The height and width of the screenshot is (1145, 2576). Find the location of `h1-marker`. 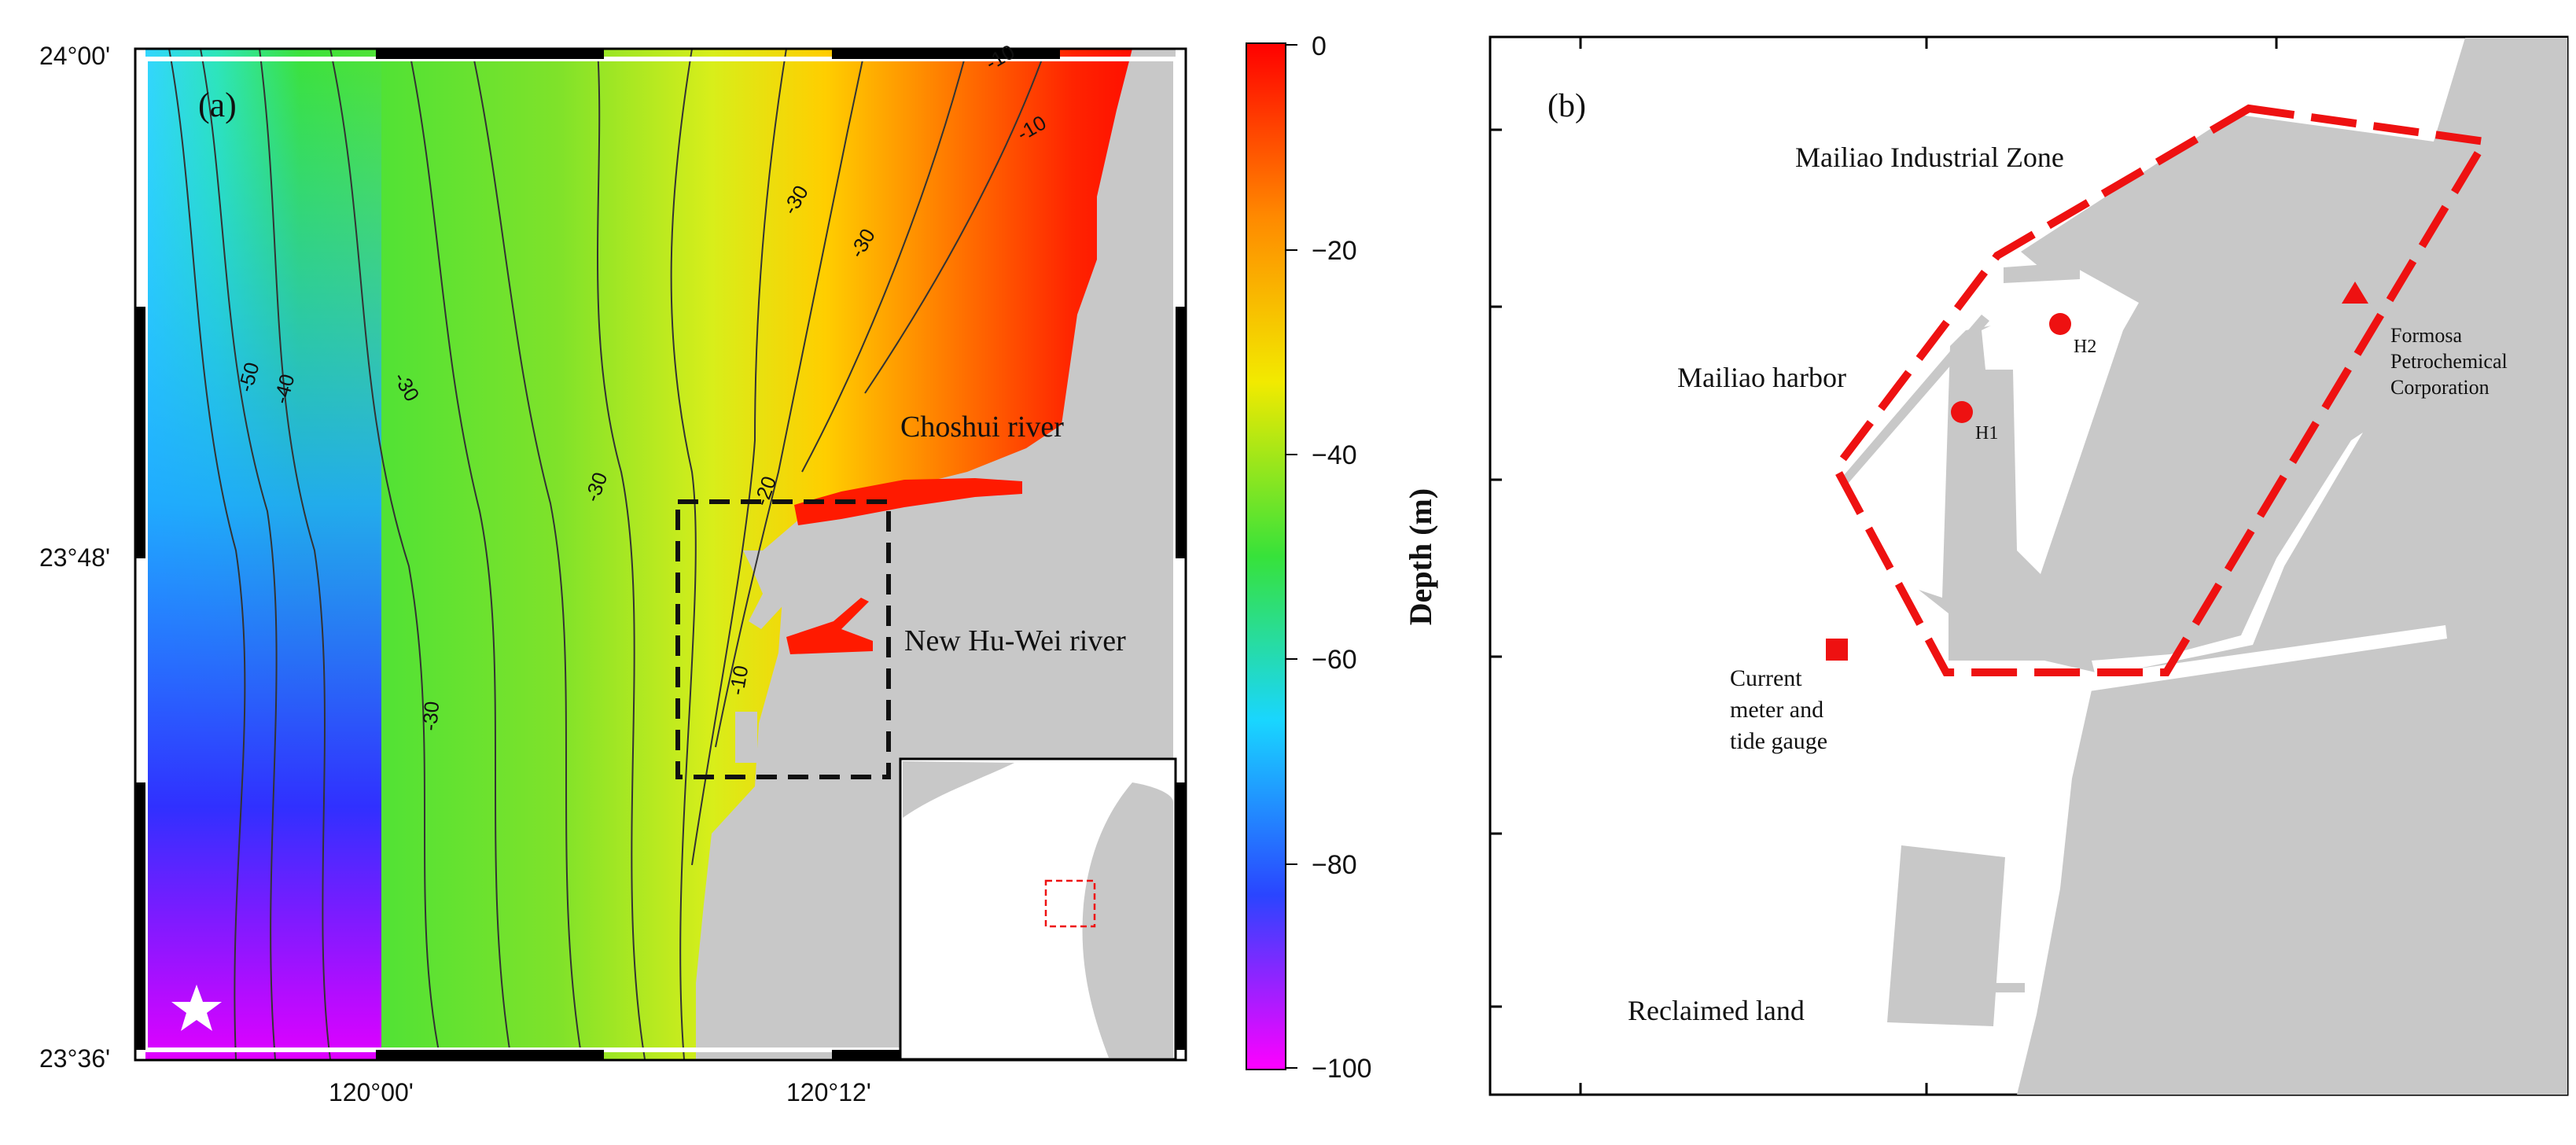

h1-marker is located at coordinates (1962, 412).